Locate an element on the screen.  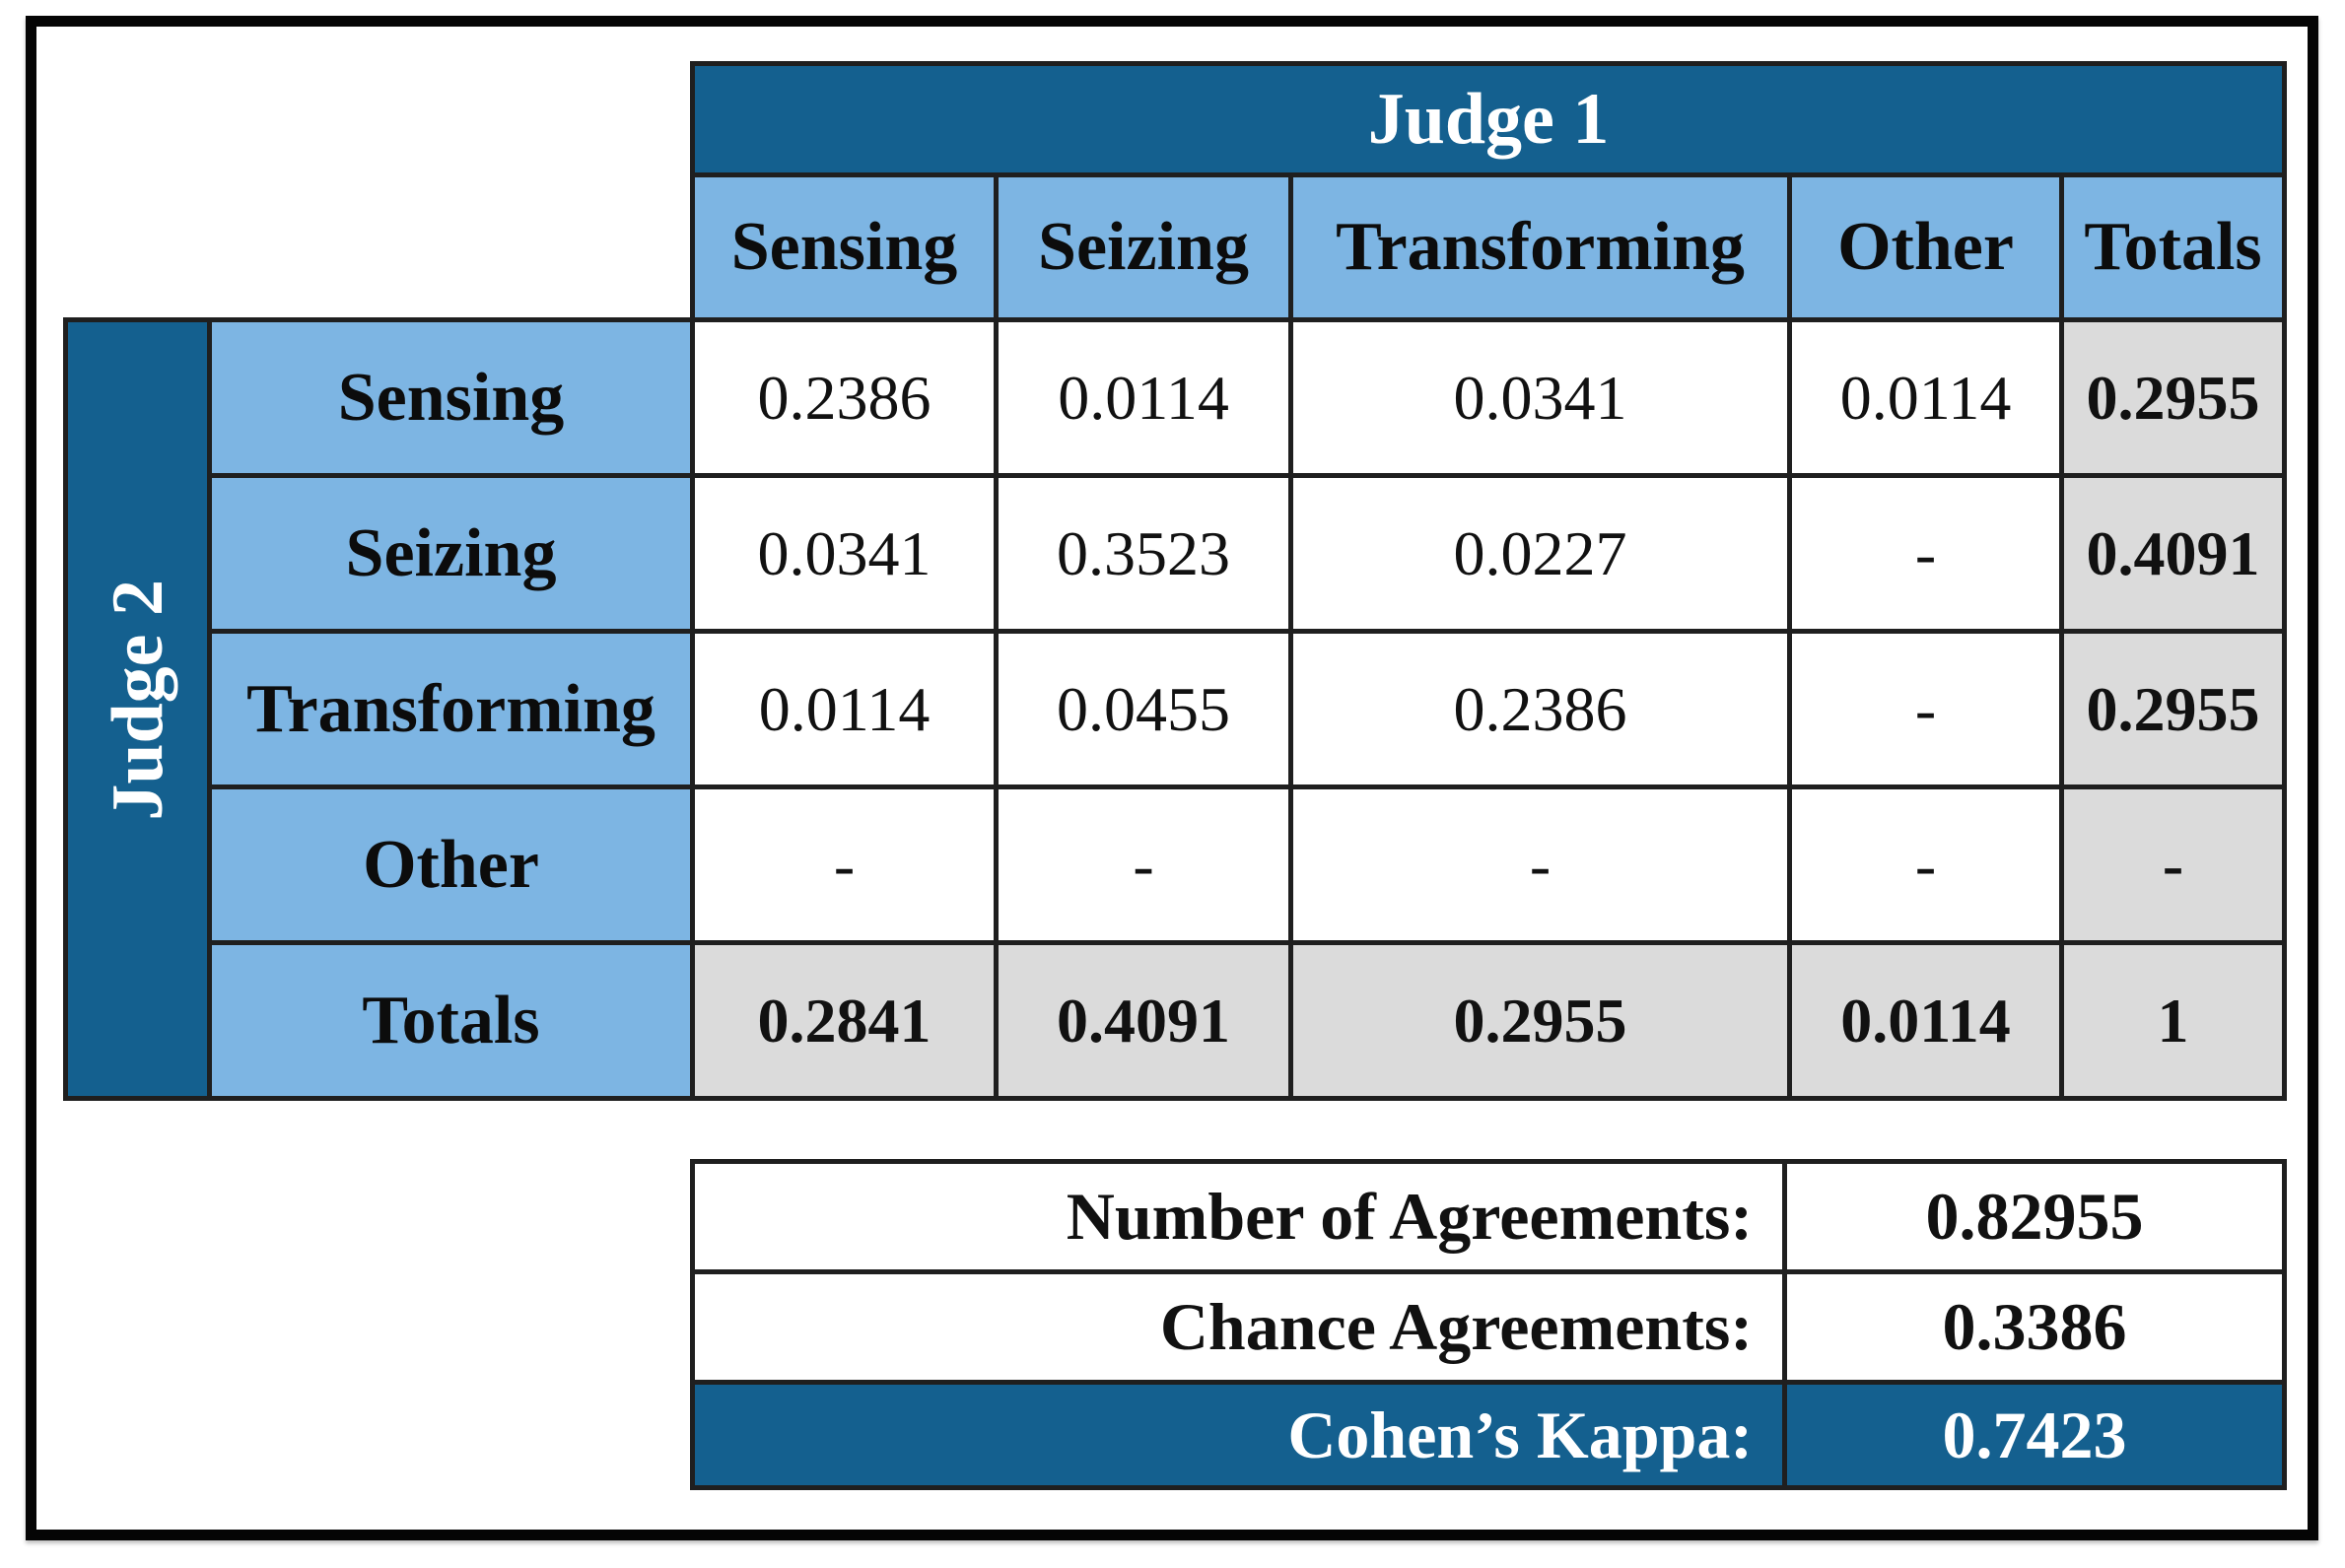
matrix-cell-col-total: 0.0114 is located at coordinates (1925, 1020).